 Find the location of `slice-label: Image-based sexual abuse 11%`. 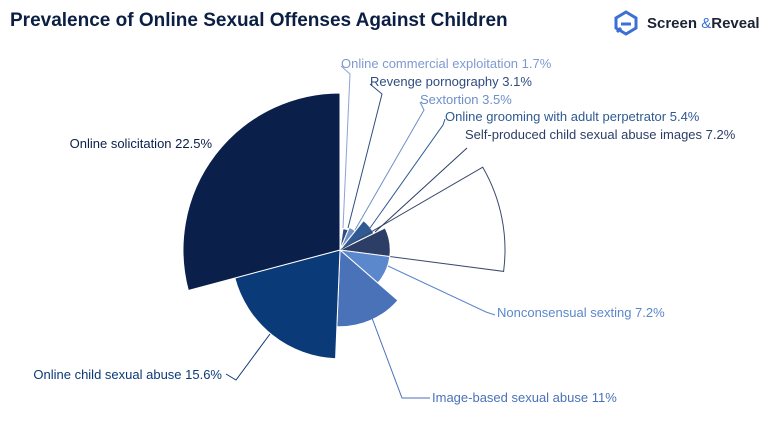

slice-label: Image-based sexual abuse 11% is located at coordinates (524, 397).